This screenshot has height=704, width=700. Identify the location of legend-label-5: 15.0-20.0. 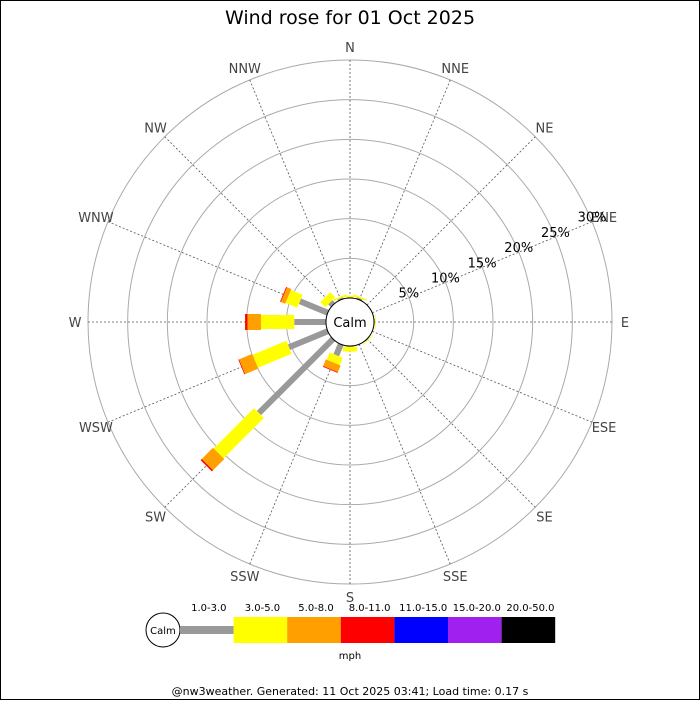
(477, 608).